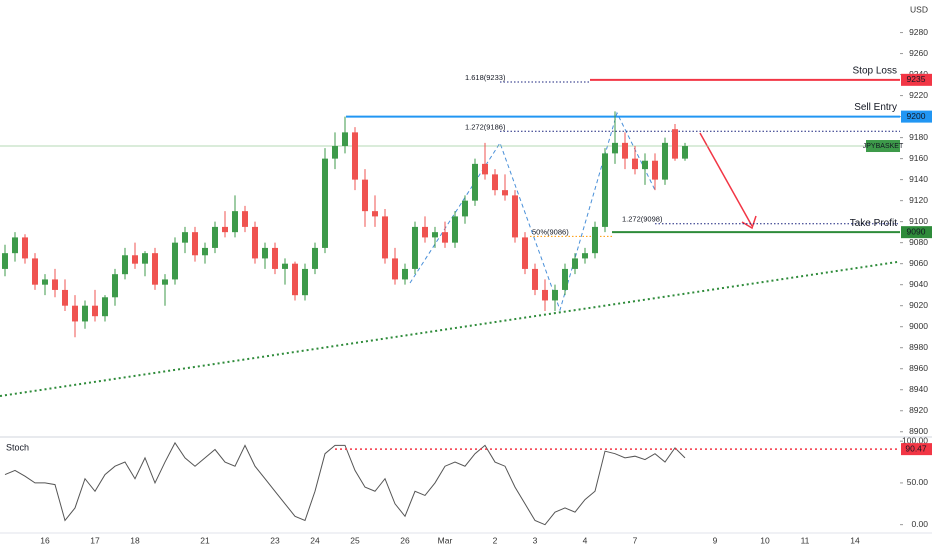 This screenshot has width=932, height=550. Describe the element at coordinates (918, 221) in the screenshot. I see `y-tick-label: 9100` at that location.